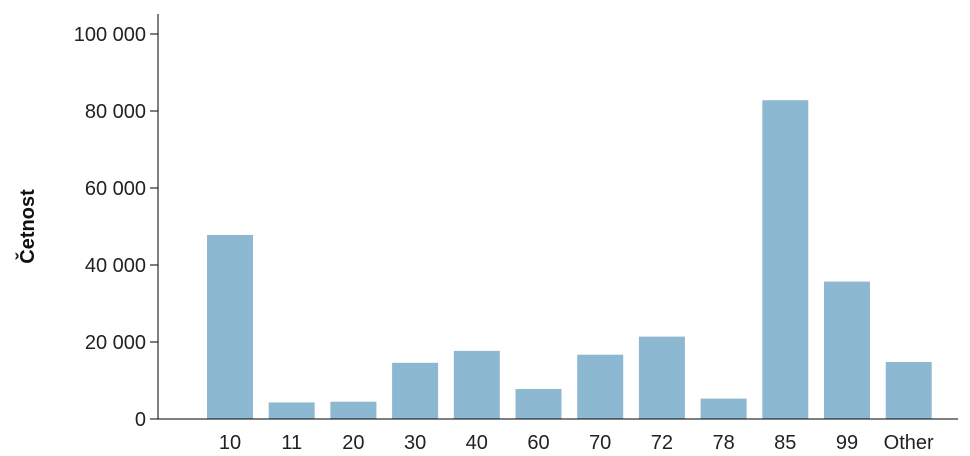  Describe the element at coordinates (291, 443) in the screenshot. I see `x-tick-label: 11` at that location.